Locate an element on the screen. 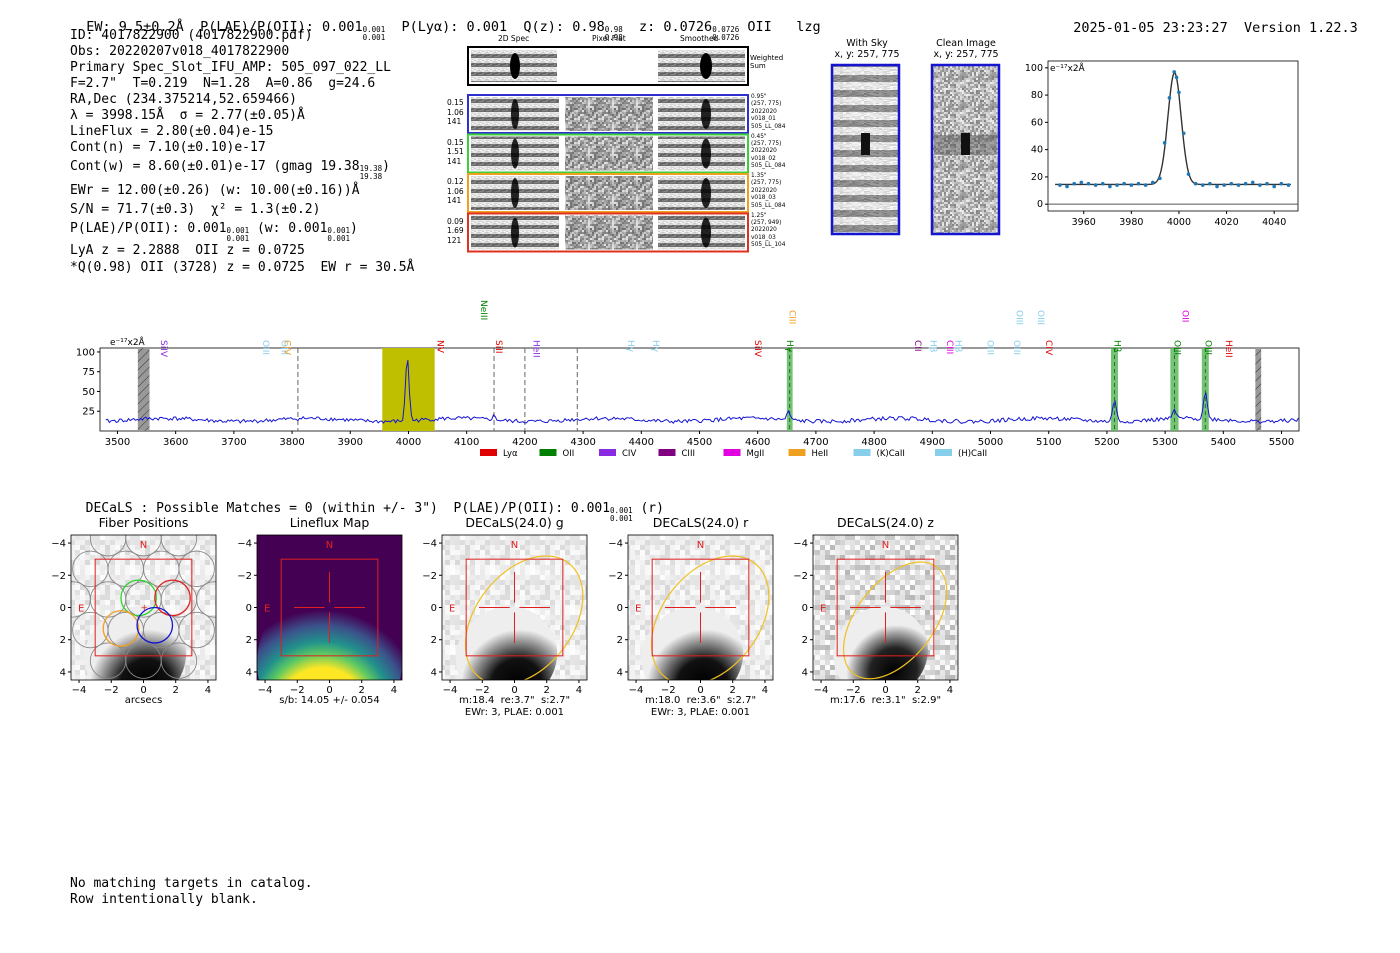  header-right: 2025-01-05 23:23:27 Version 1.22.3 is located at coordinates (1207, 20).